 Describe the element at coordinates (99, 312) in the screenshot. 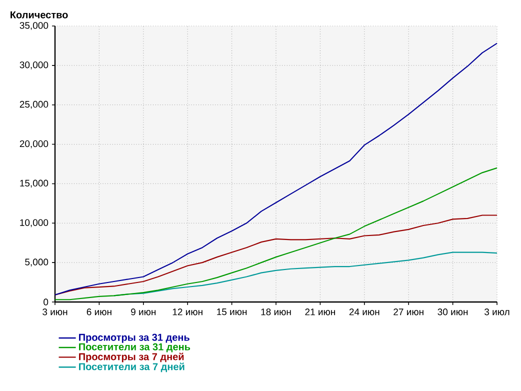

I see `x-tick-label: 6 июн` at that location.